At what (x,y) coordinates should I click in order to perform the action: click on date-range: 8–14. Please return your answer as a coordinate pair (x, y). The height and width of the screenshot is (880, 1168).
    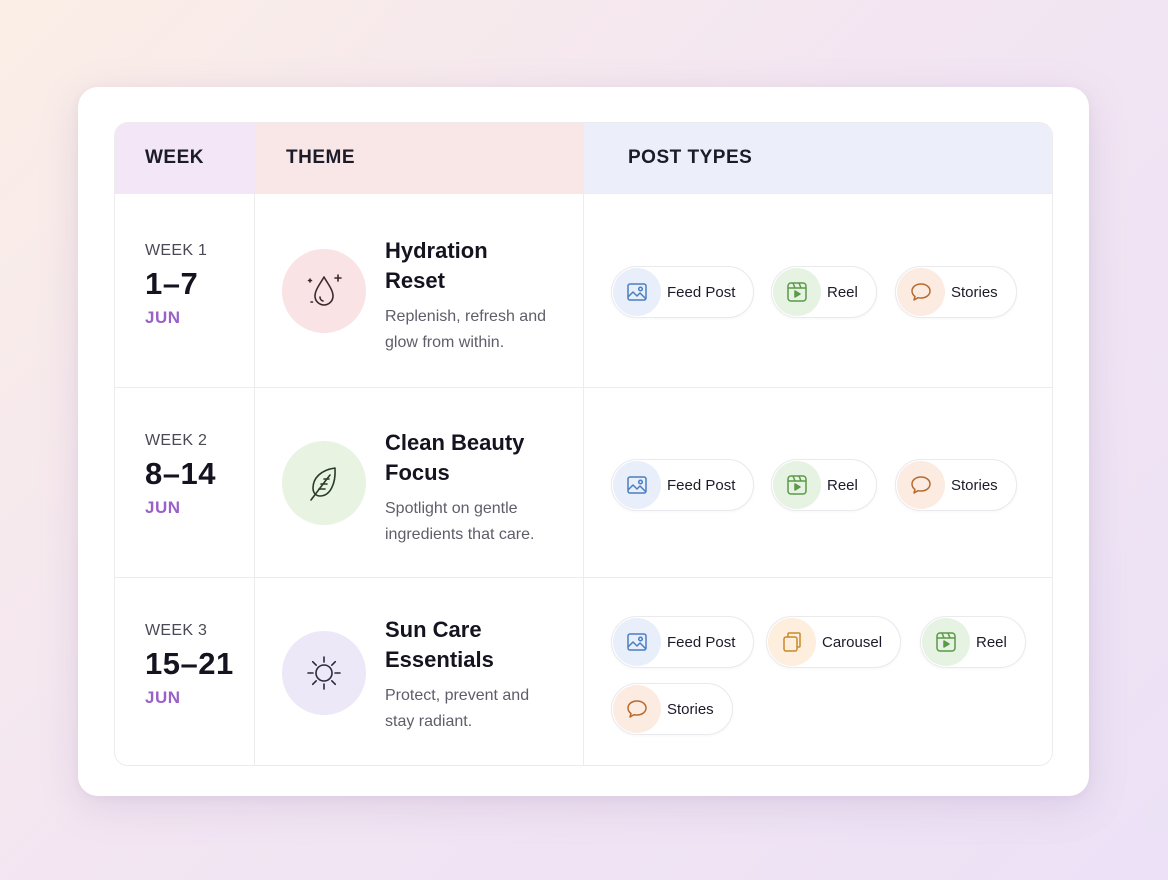
    Looking at the image, I should click on (180, 473).